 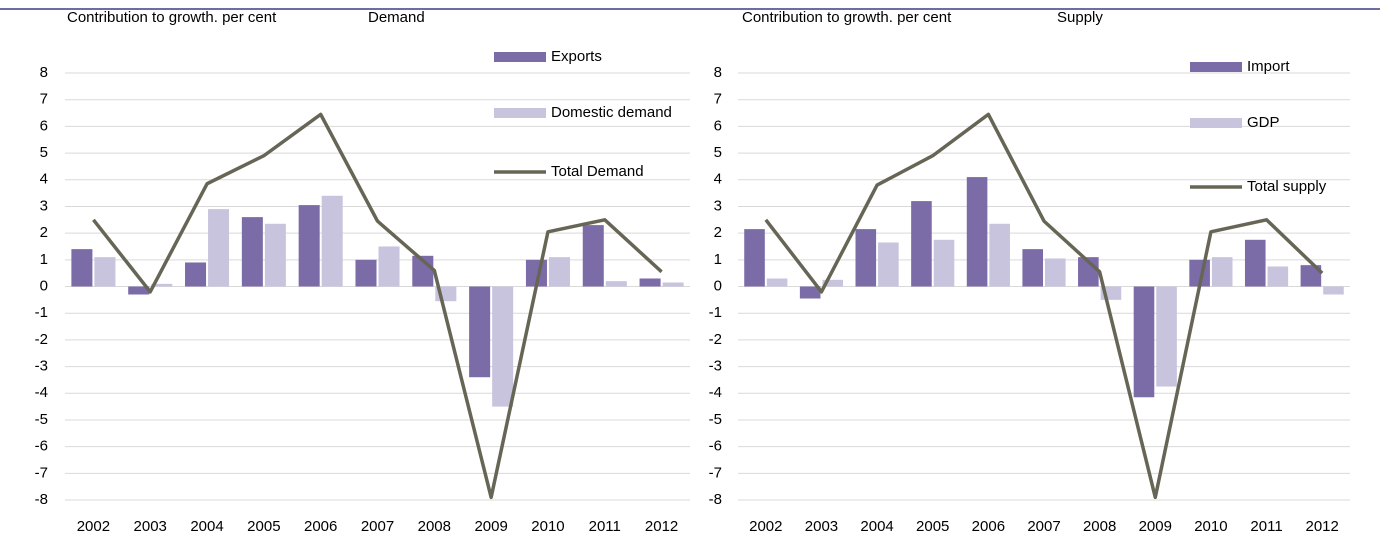 What do you see at coordinates (715, 312) in the screenshot?
I see `y-tick-label: -1` at bounding box center [715, 312].